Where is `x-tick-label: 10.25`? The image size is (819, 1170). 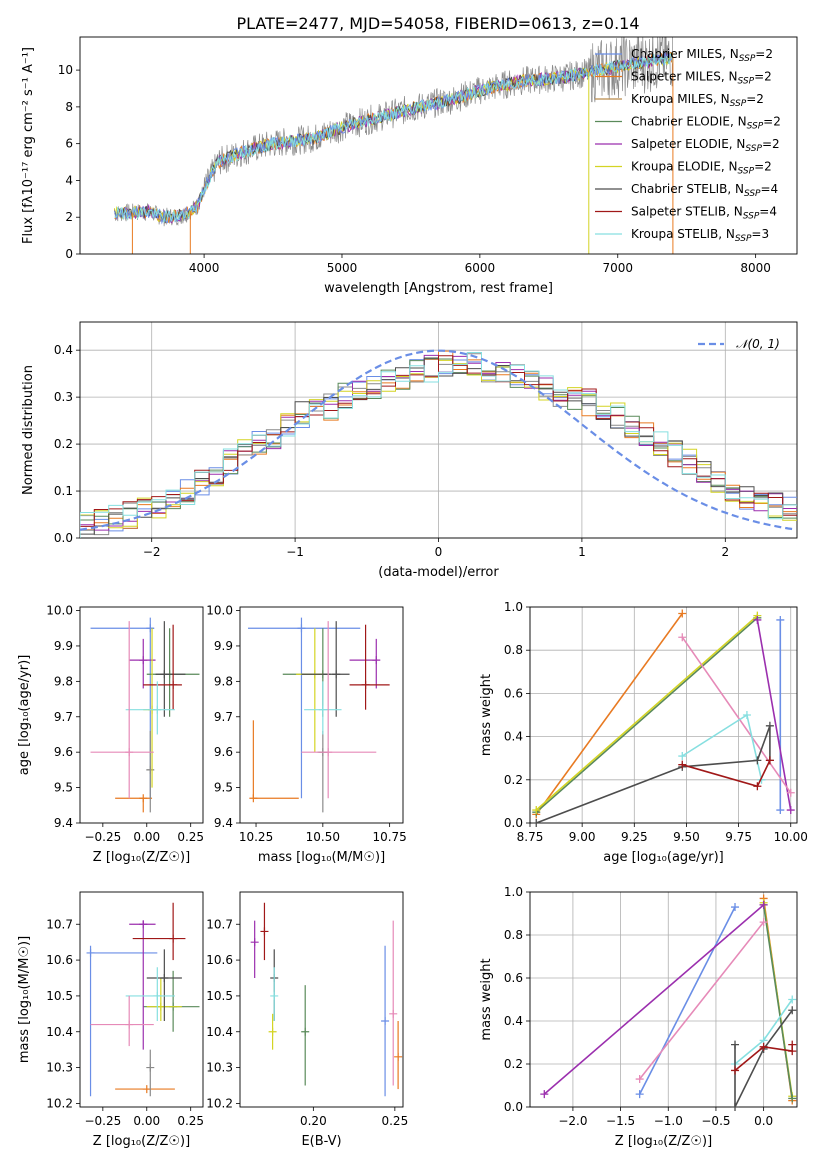 x-tick-label: 10.25 is located at coordinates (256, 837).